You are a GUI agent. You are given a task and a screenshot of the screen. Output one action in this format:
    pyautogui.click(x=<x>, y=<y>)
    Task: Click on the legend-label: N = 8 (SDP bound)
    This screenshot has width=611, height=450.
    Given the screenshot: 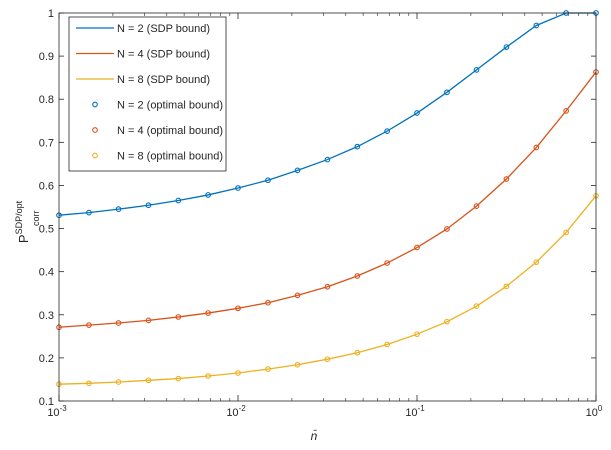 What is the action you would take?
    pyautogui.click(x=163, y=80)
    